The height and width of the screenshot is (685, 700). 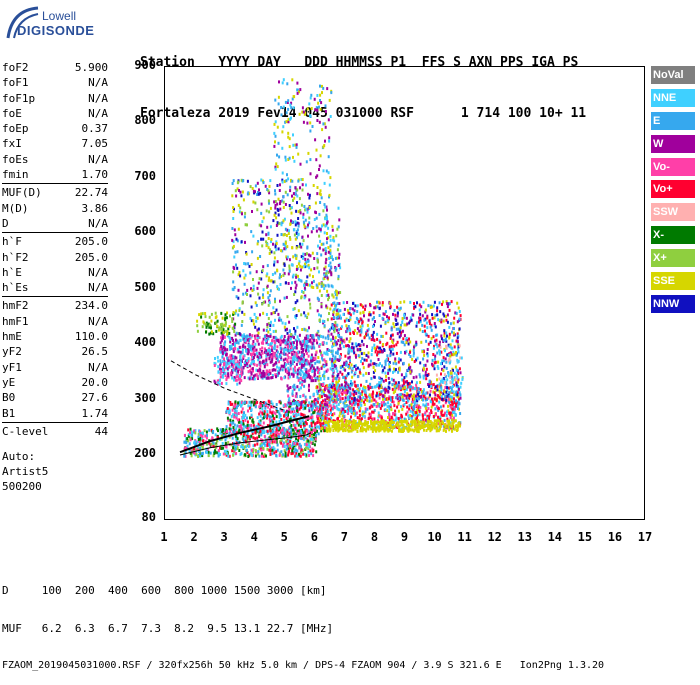 I want to click on param-name: hmF2, so click(x=15, y=305).